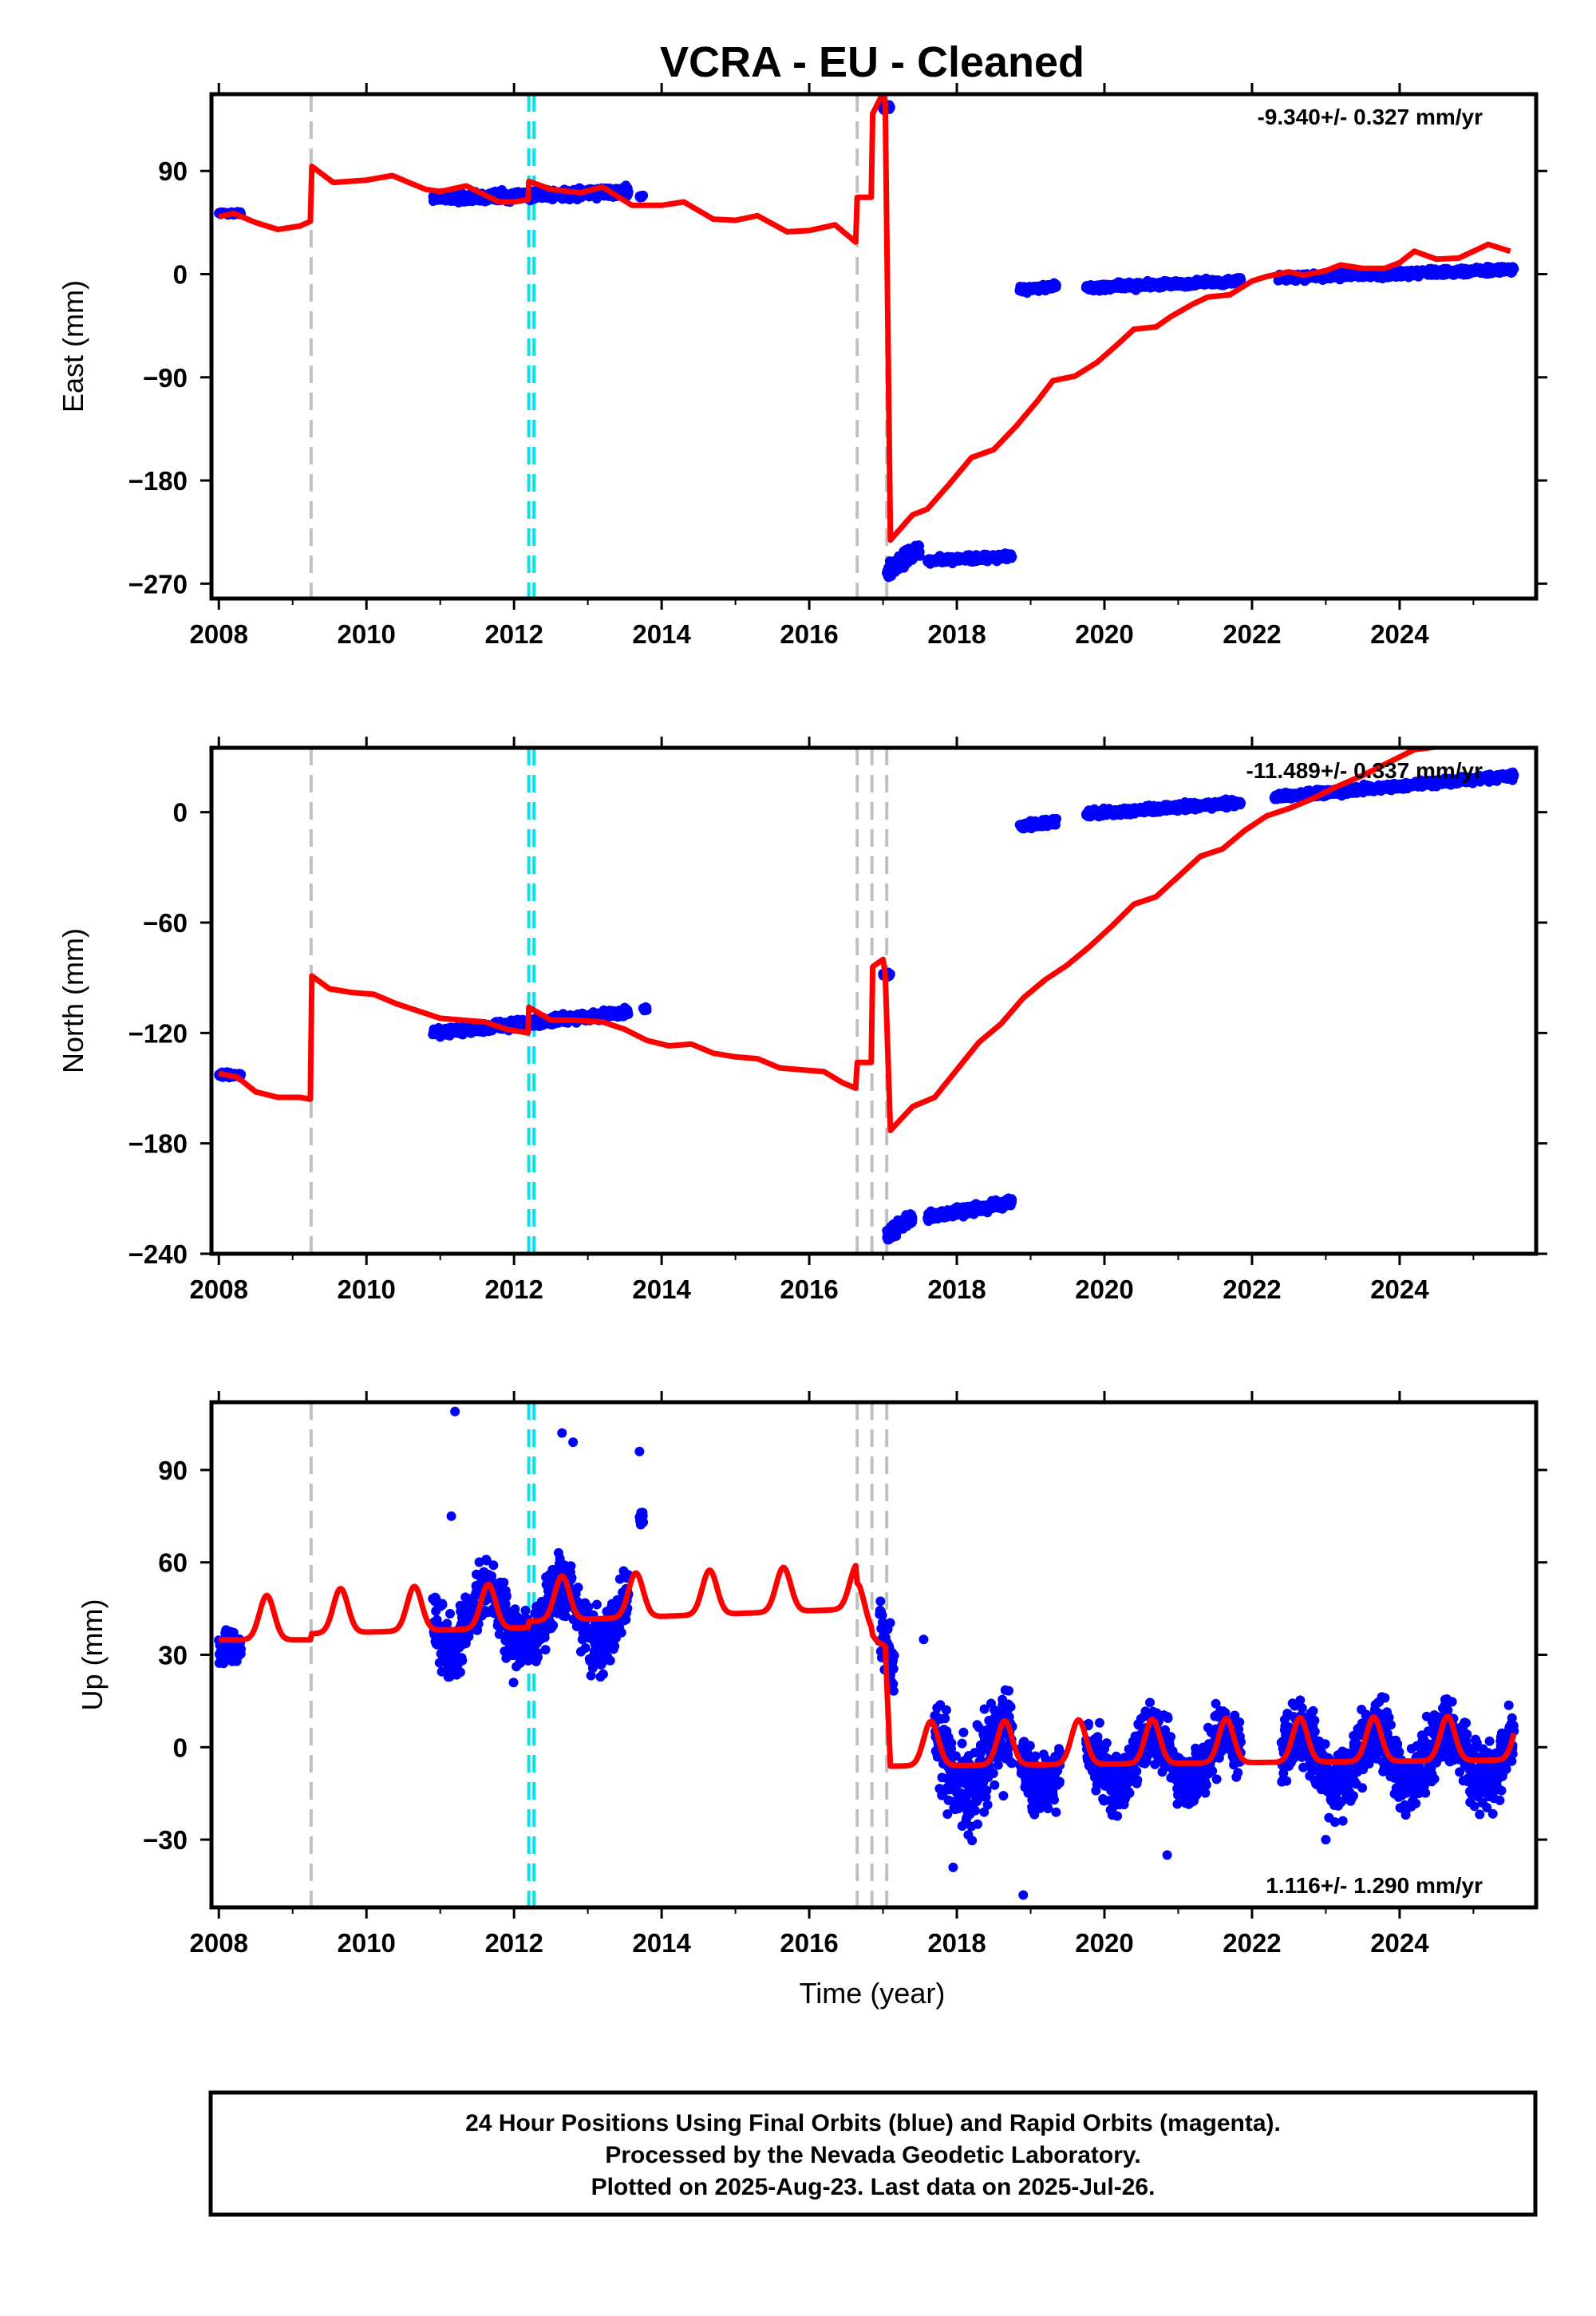  Describe the element at coordinates (366, 634) in the screenshot. I see `x-tick-label: 2010` at that location.